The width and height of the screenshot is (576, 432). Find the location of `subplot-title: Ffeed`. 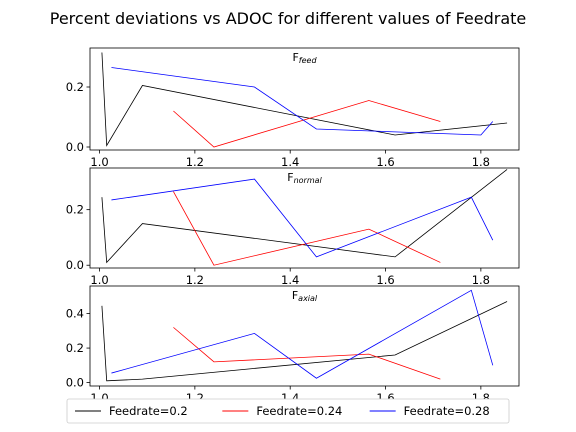

subplot-title: Ffeed is located at coordinates (304, 58).